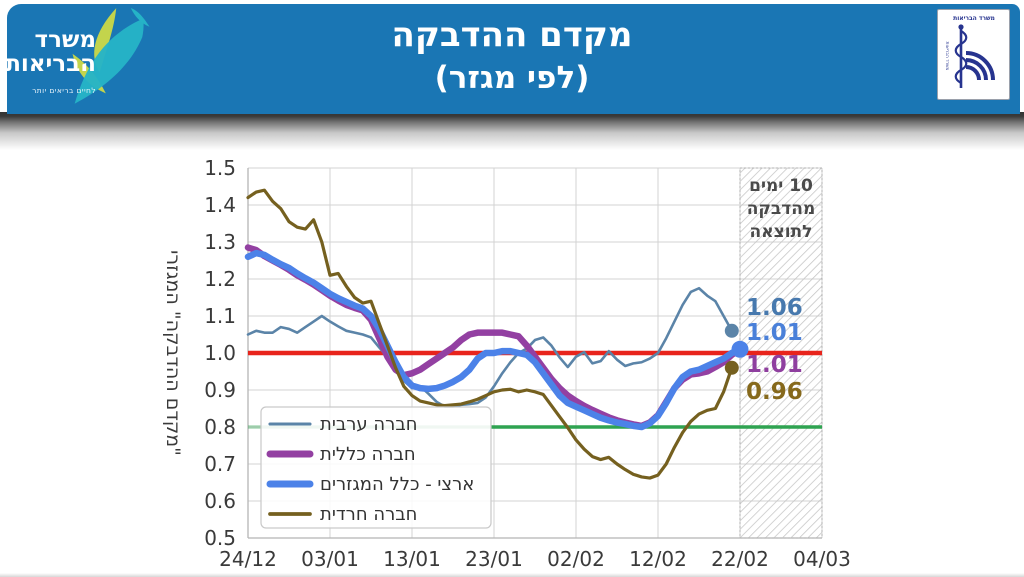 The width and height of the screenshot is (1024, 577). Describe the element at coordinates (946, 56) in the screenshot. I see `emblem-caption-side: משרד הבריאות` at that location.